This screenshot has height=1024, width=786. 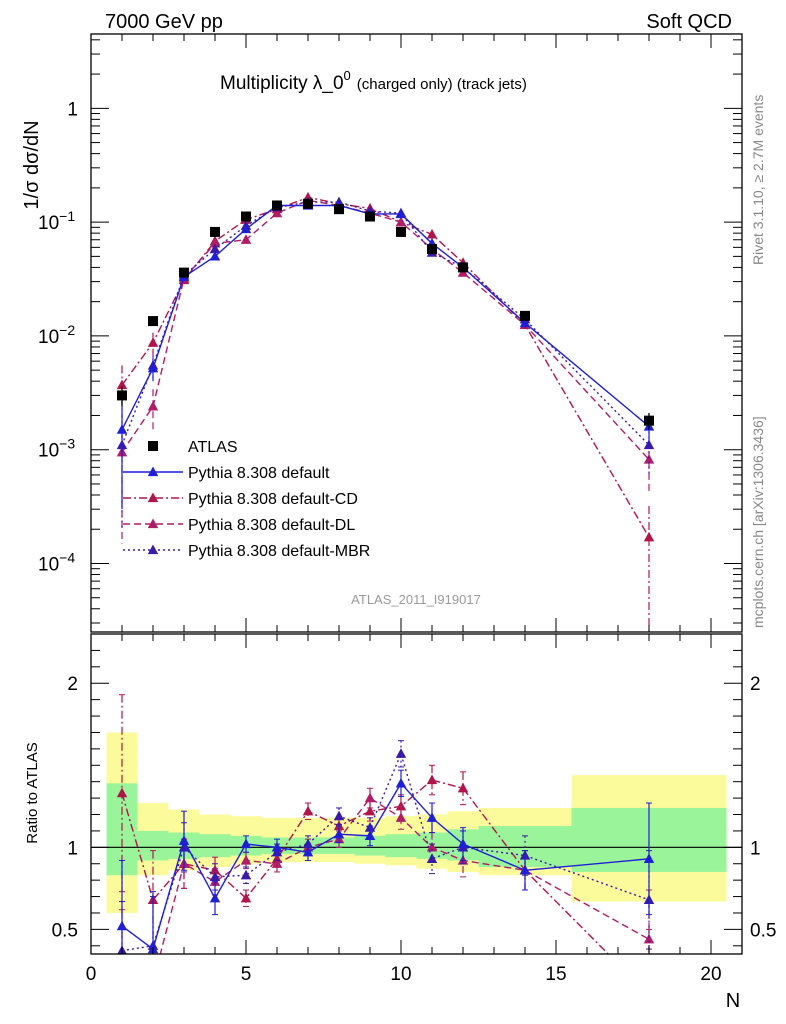 I want to click on x-tick-label: 20, so click(x=710, y=974).